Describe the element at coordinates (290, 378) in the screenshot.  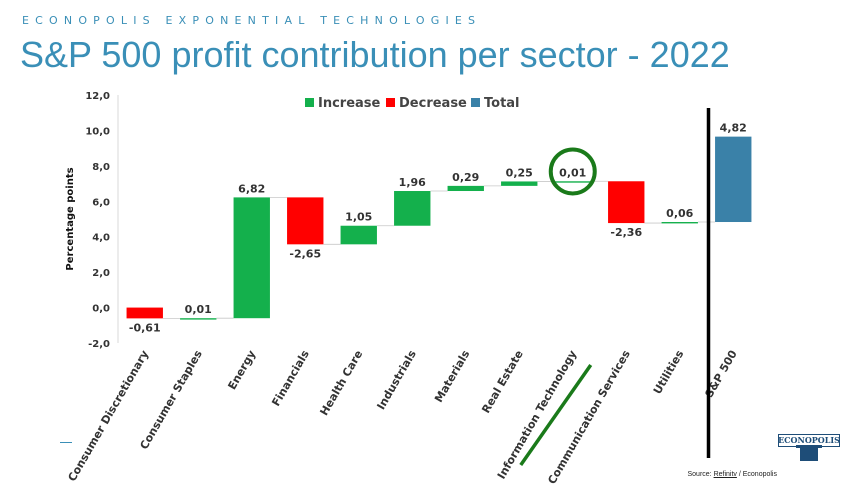
I see `x-tick-label: Financials` at that location.